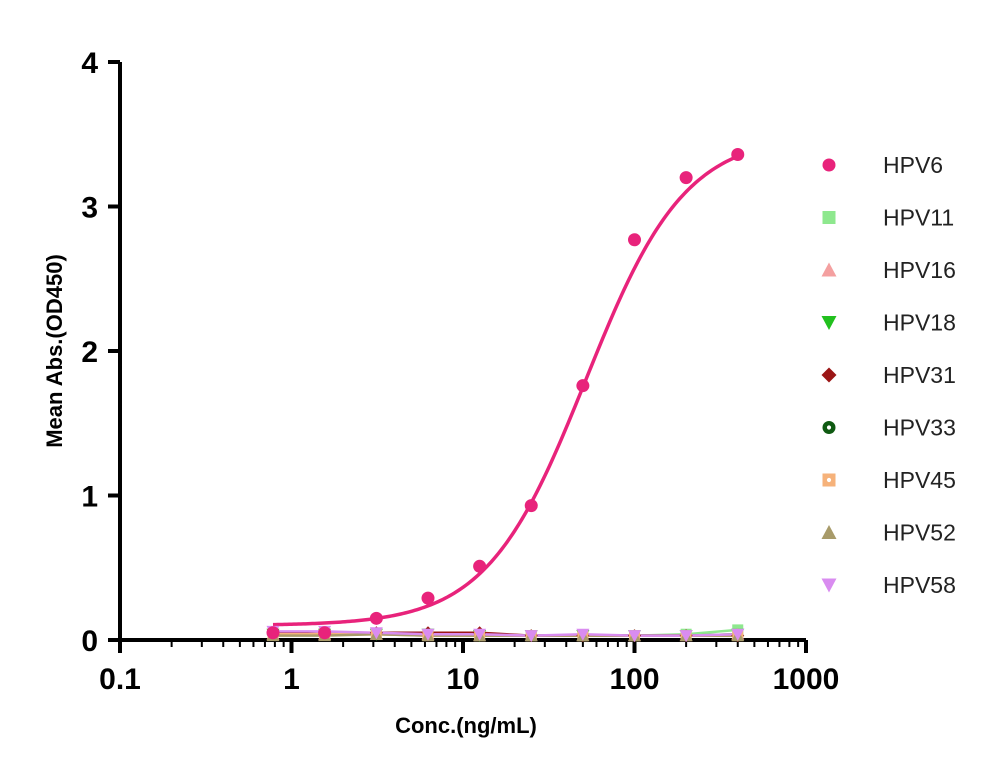 Image resolution: width=1000 pixels, height=774 pixels. I want to click on y-tick-label: 2, so click(89, 352).